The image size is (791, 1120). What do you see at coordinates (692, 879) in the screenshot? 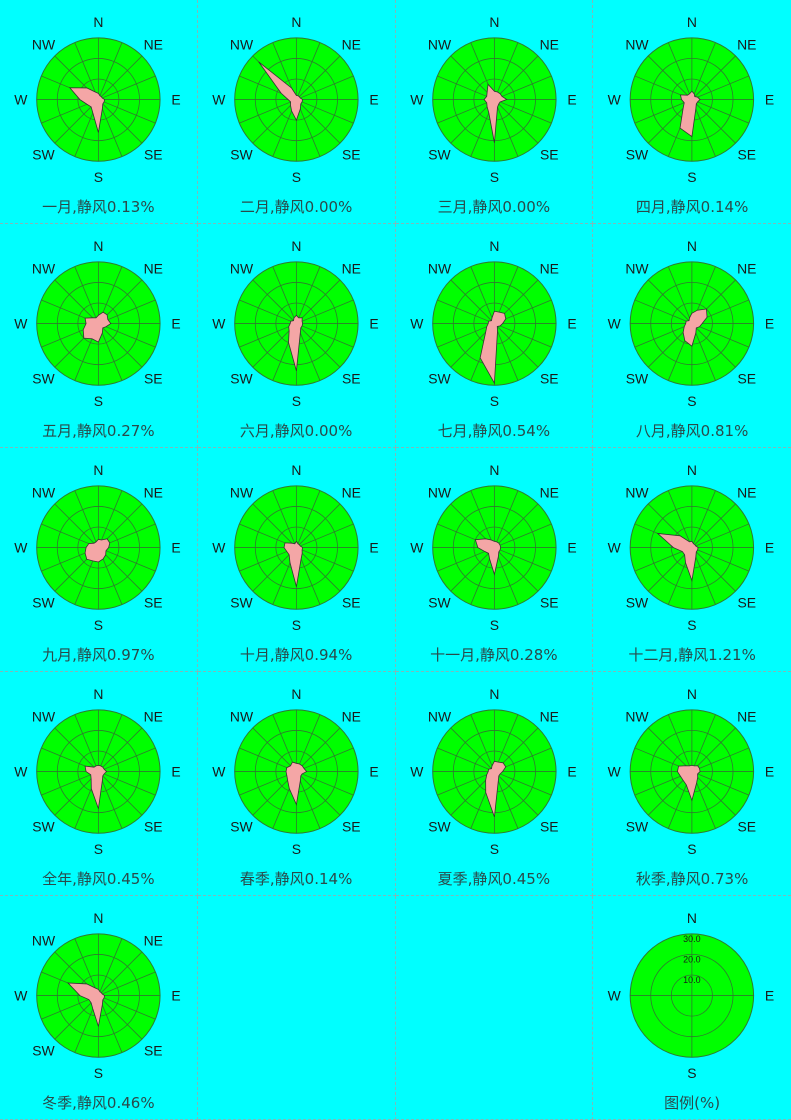
I see `panel-caption: 秋季,静风0.73%` at bounding box center [692, 879].